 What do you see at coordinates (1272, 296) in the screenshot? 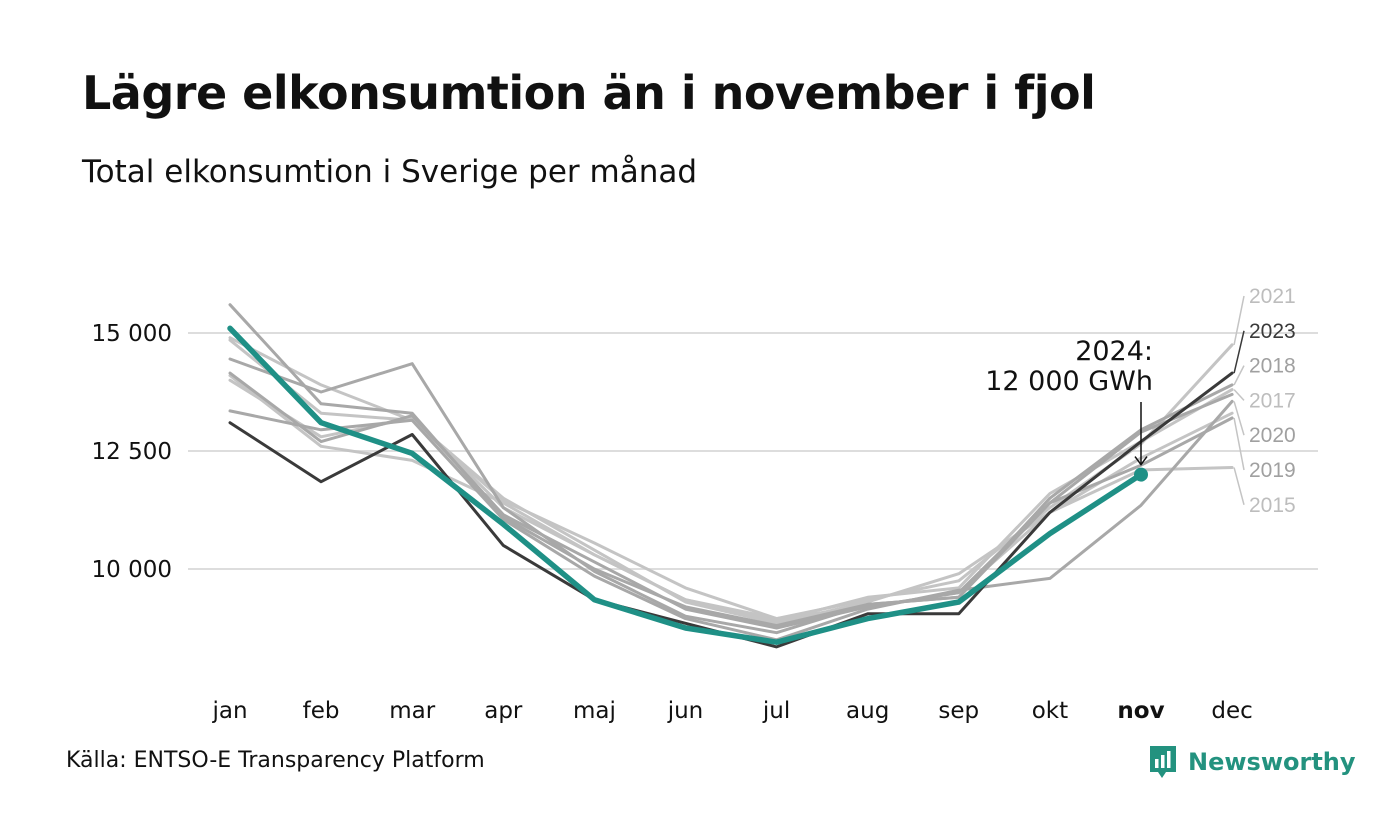
I see `series-label-2021: 2021` at bounding box center [1272, 296].